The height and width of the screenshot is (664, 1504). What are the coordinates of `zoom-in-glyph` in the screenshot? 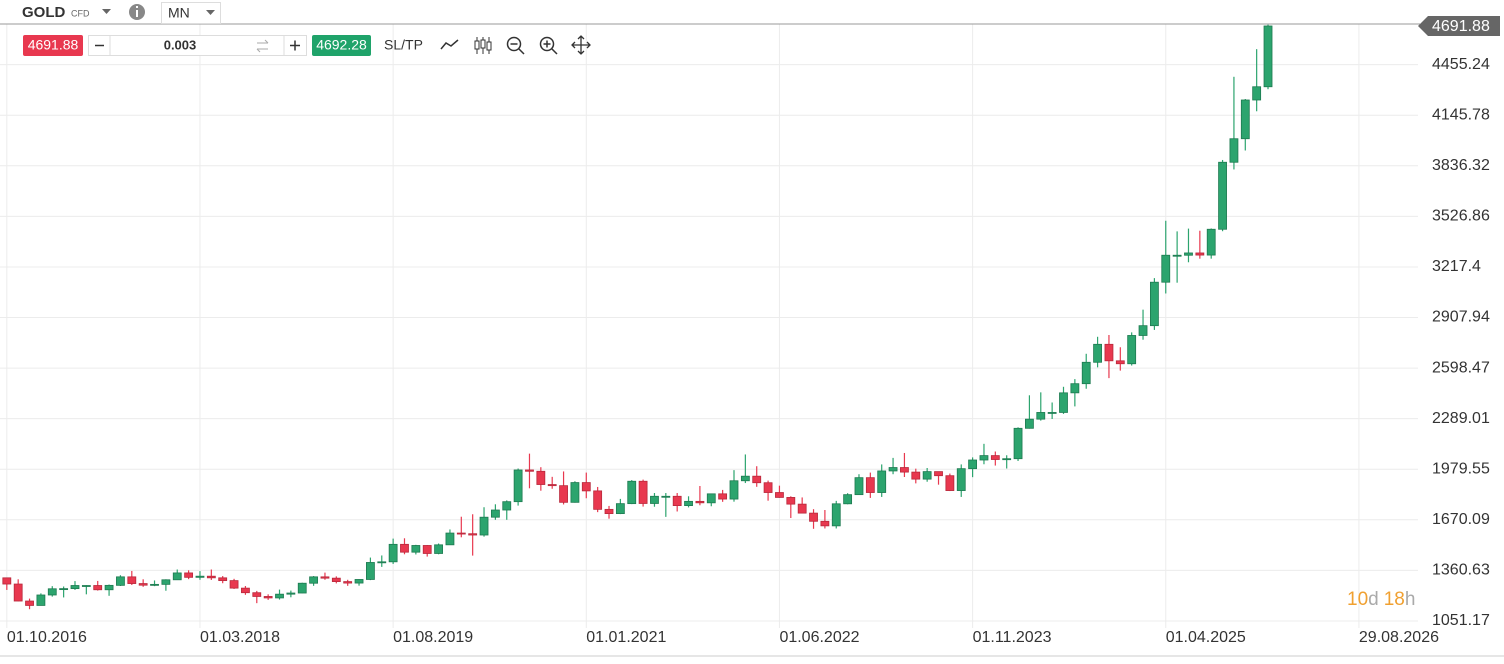 It's located at (550, 47).